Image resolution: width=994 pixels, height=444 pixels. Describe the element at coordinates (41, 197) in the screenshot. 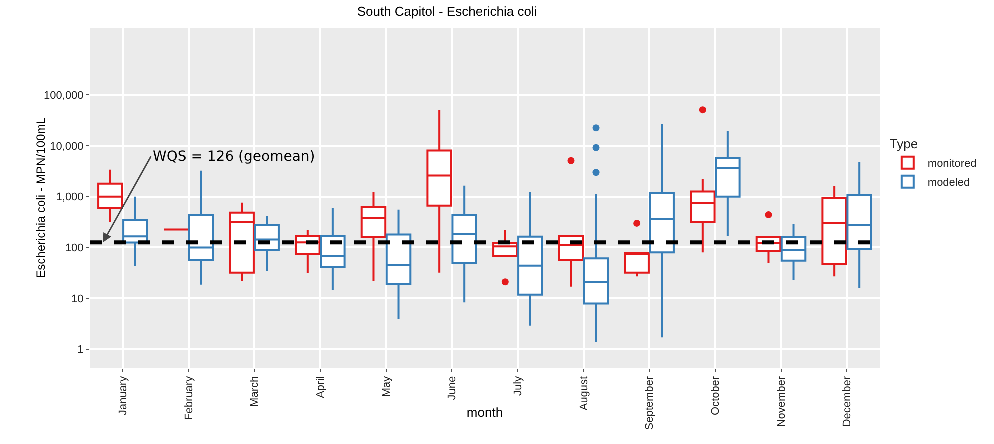

I see `y-axis-title: Escherichia coli - MPN/100mL` at that location.